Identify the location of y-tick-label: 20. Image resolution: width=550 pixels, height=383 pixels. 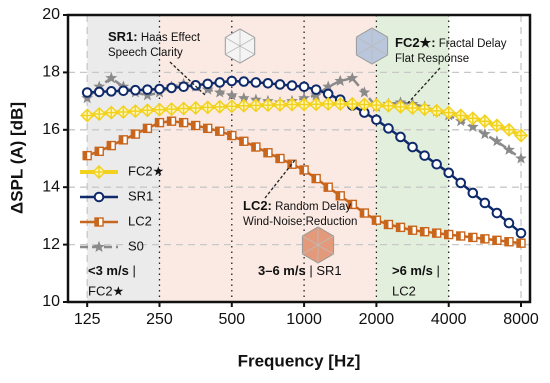
(51, 14).